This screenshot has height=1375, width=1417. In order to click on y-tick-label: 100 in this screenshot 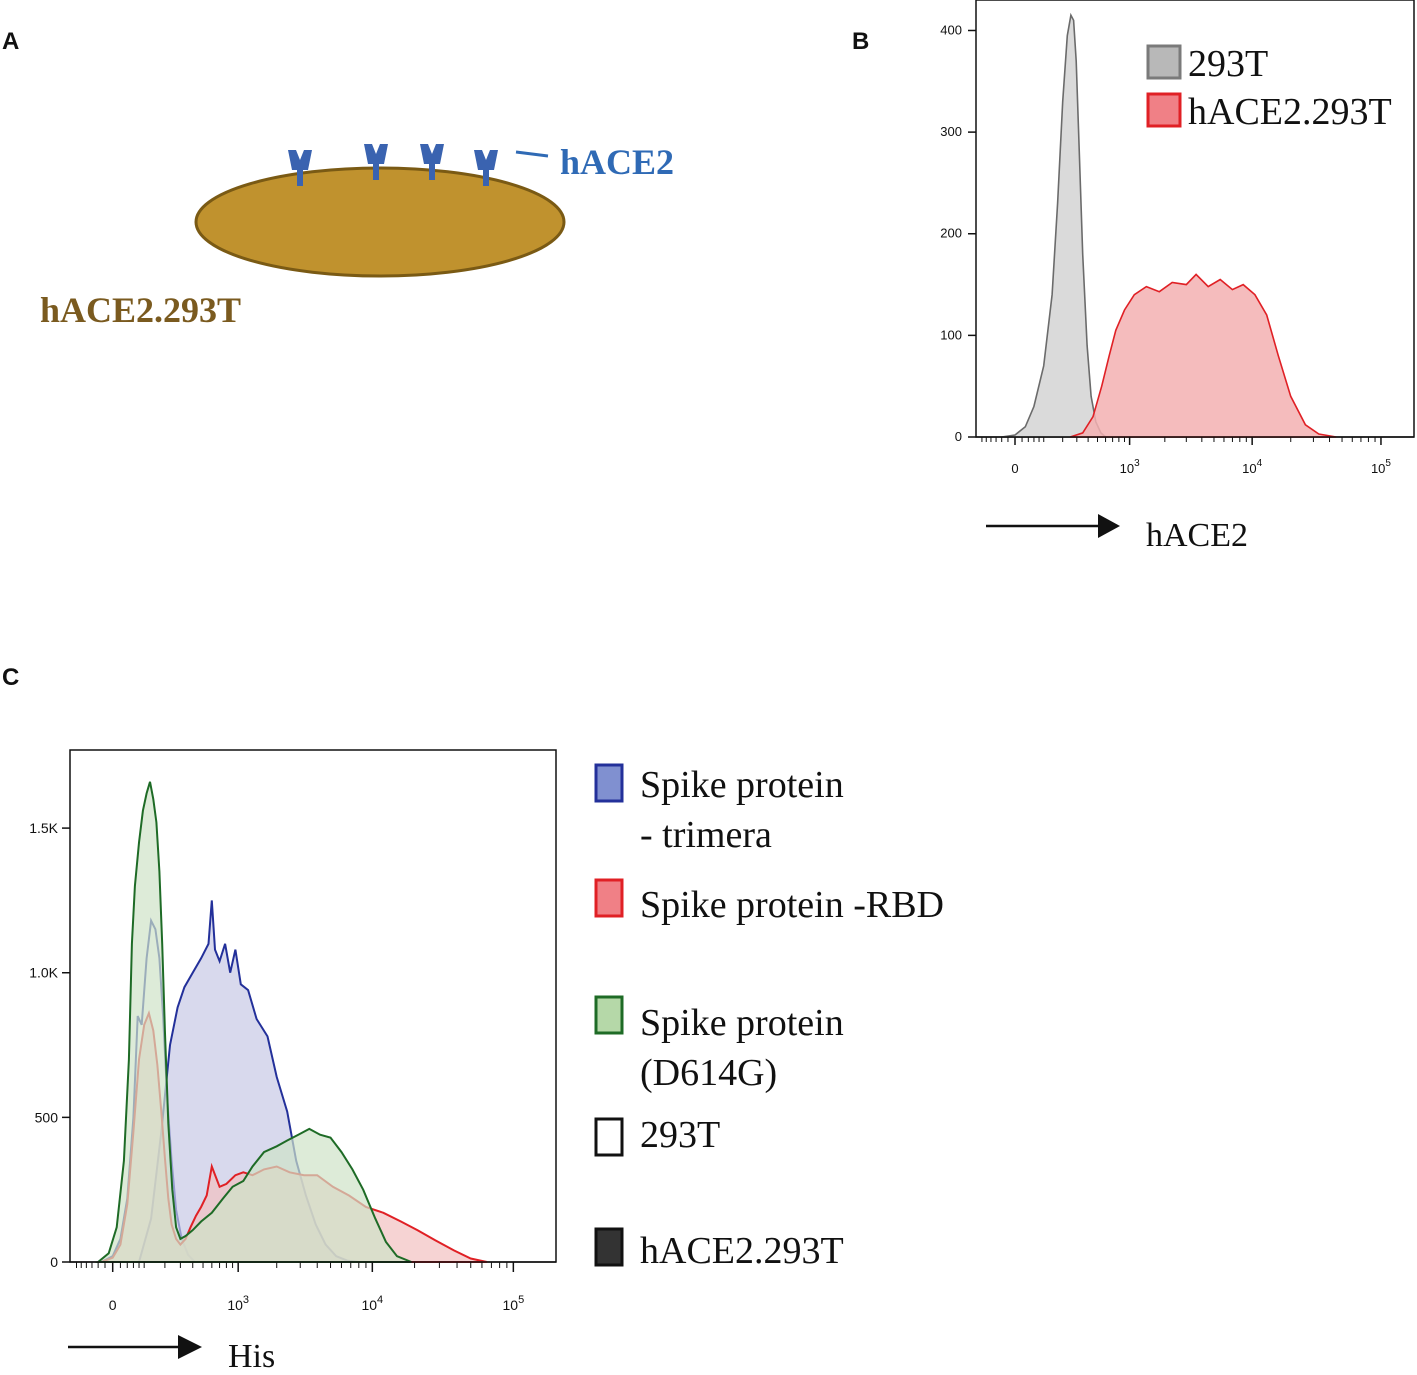, I will do `click(951, 334)`.